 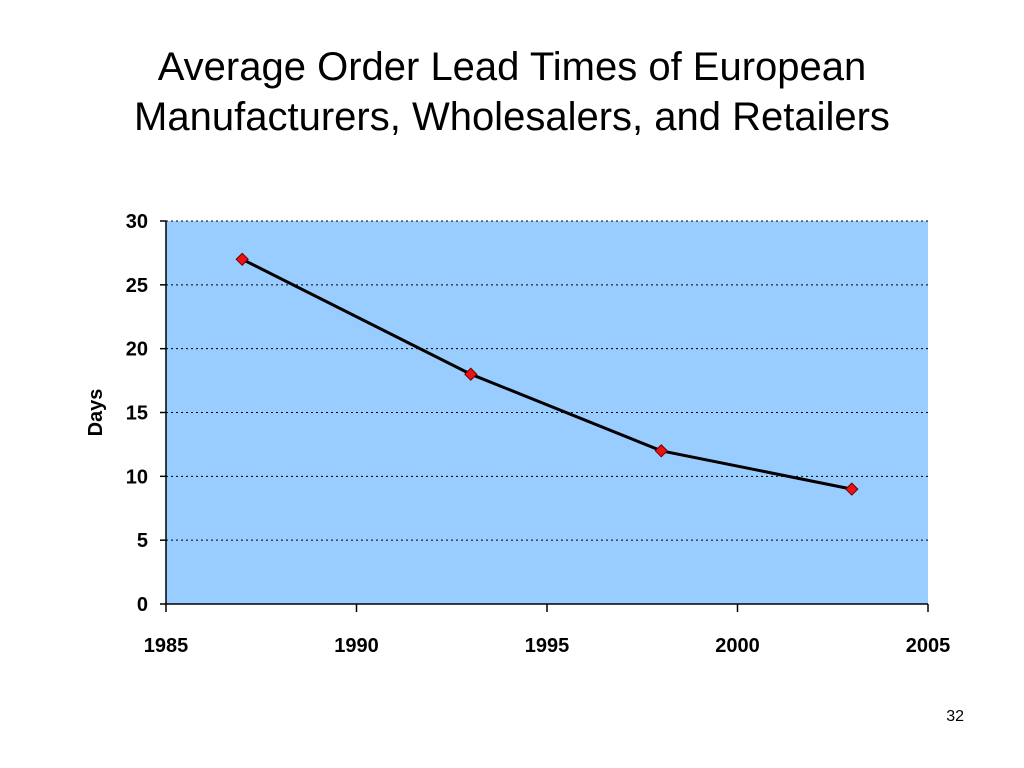 What do you see at coordinates (137, 477) in the screenshot?
I see `y-tick-label: 10` at bounding box center [137, 477].